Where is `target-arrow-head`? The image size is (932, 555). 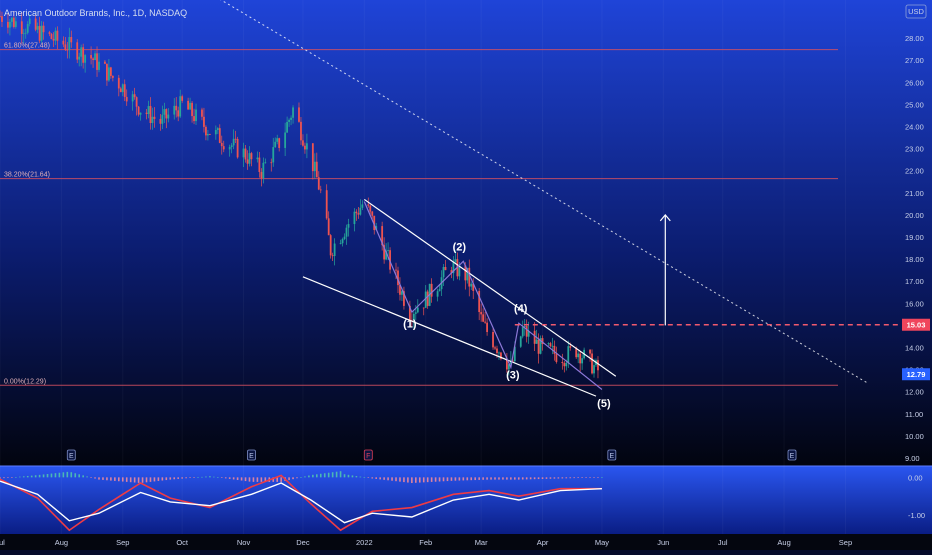
target-arrow-head is located at coordinates (665, 217).